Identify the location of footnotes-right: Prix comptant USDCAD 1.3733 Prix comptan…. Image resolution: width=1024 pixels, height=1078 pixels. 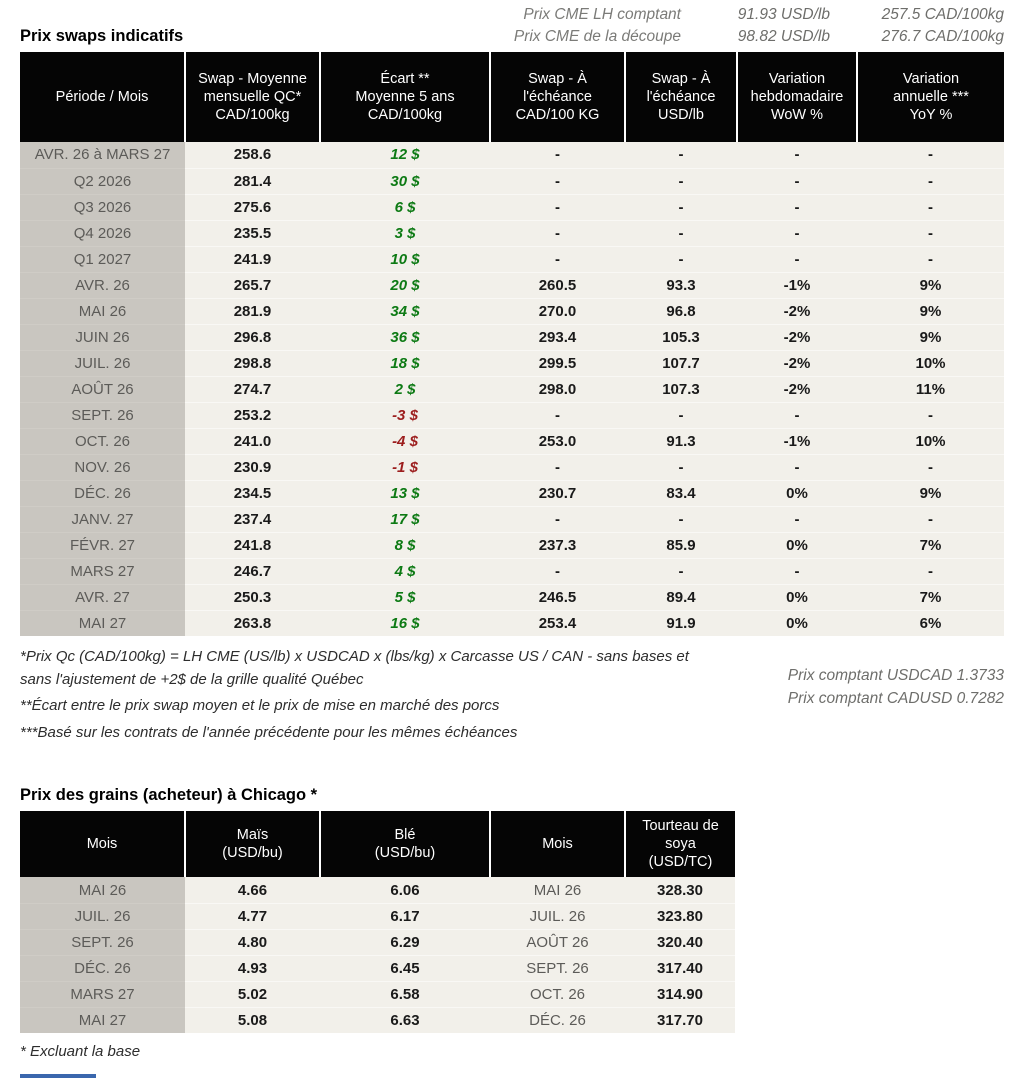
(896, 697).